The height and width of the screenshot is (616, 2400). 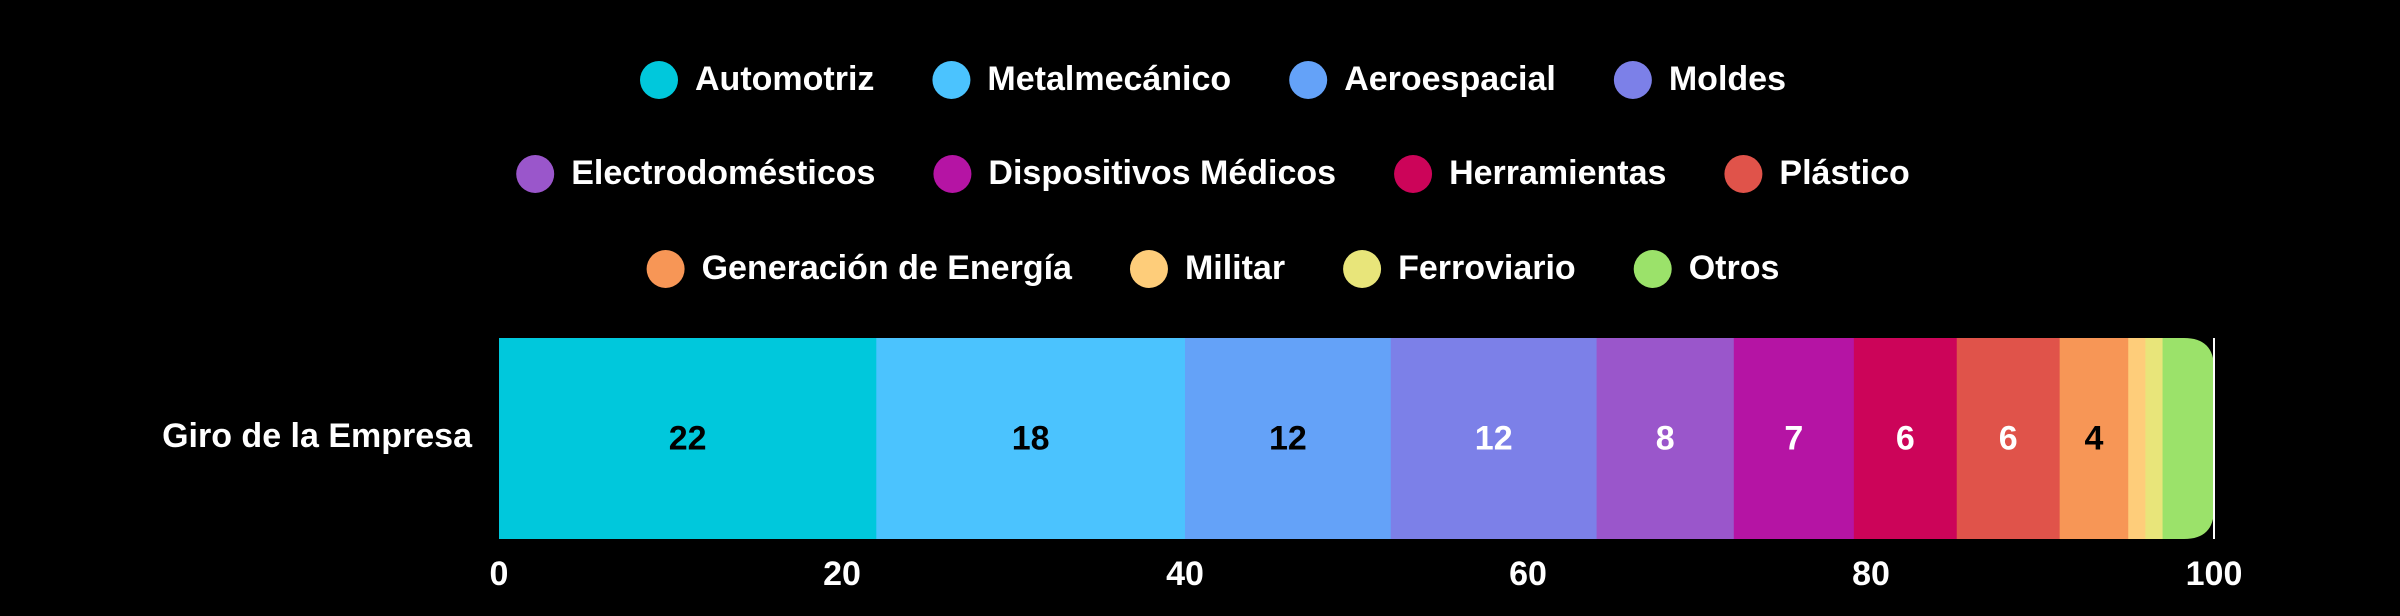 I want to click on bar-segment-metalmecanico, so click(x=1031, y=438).